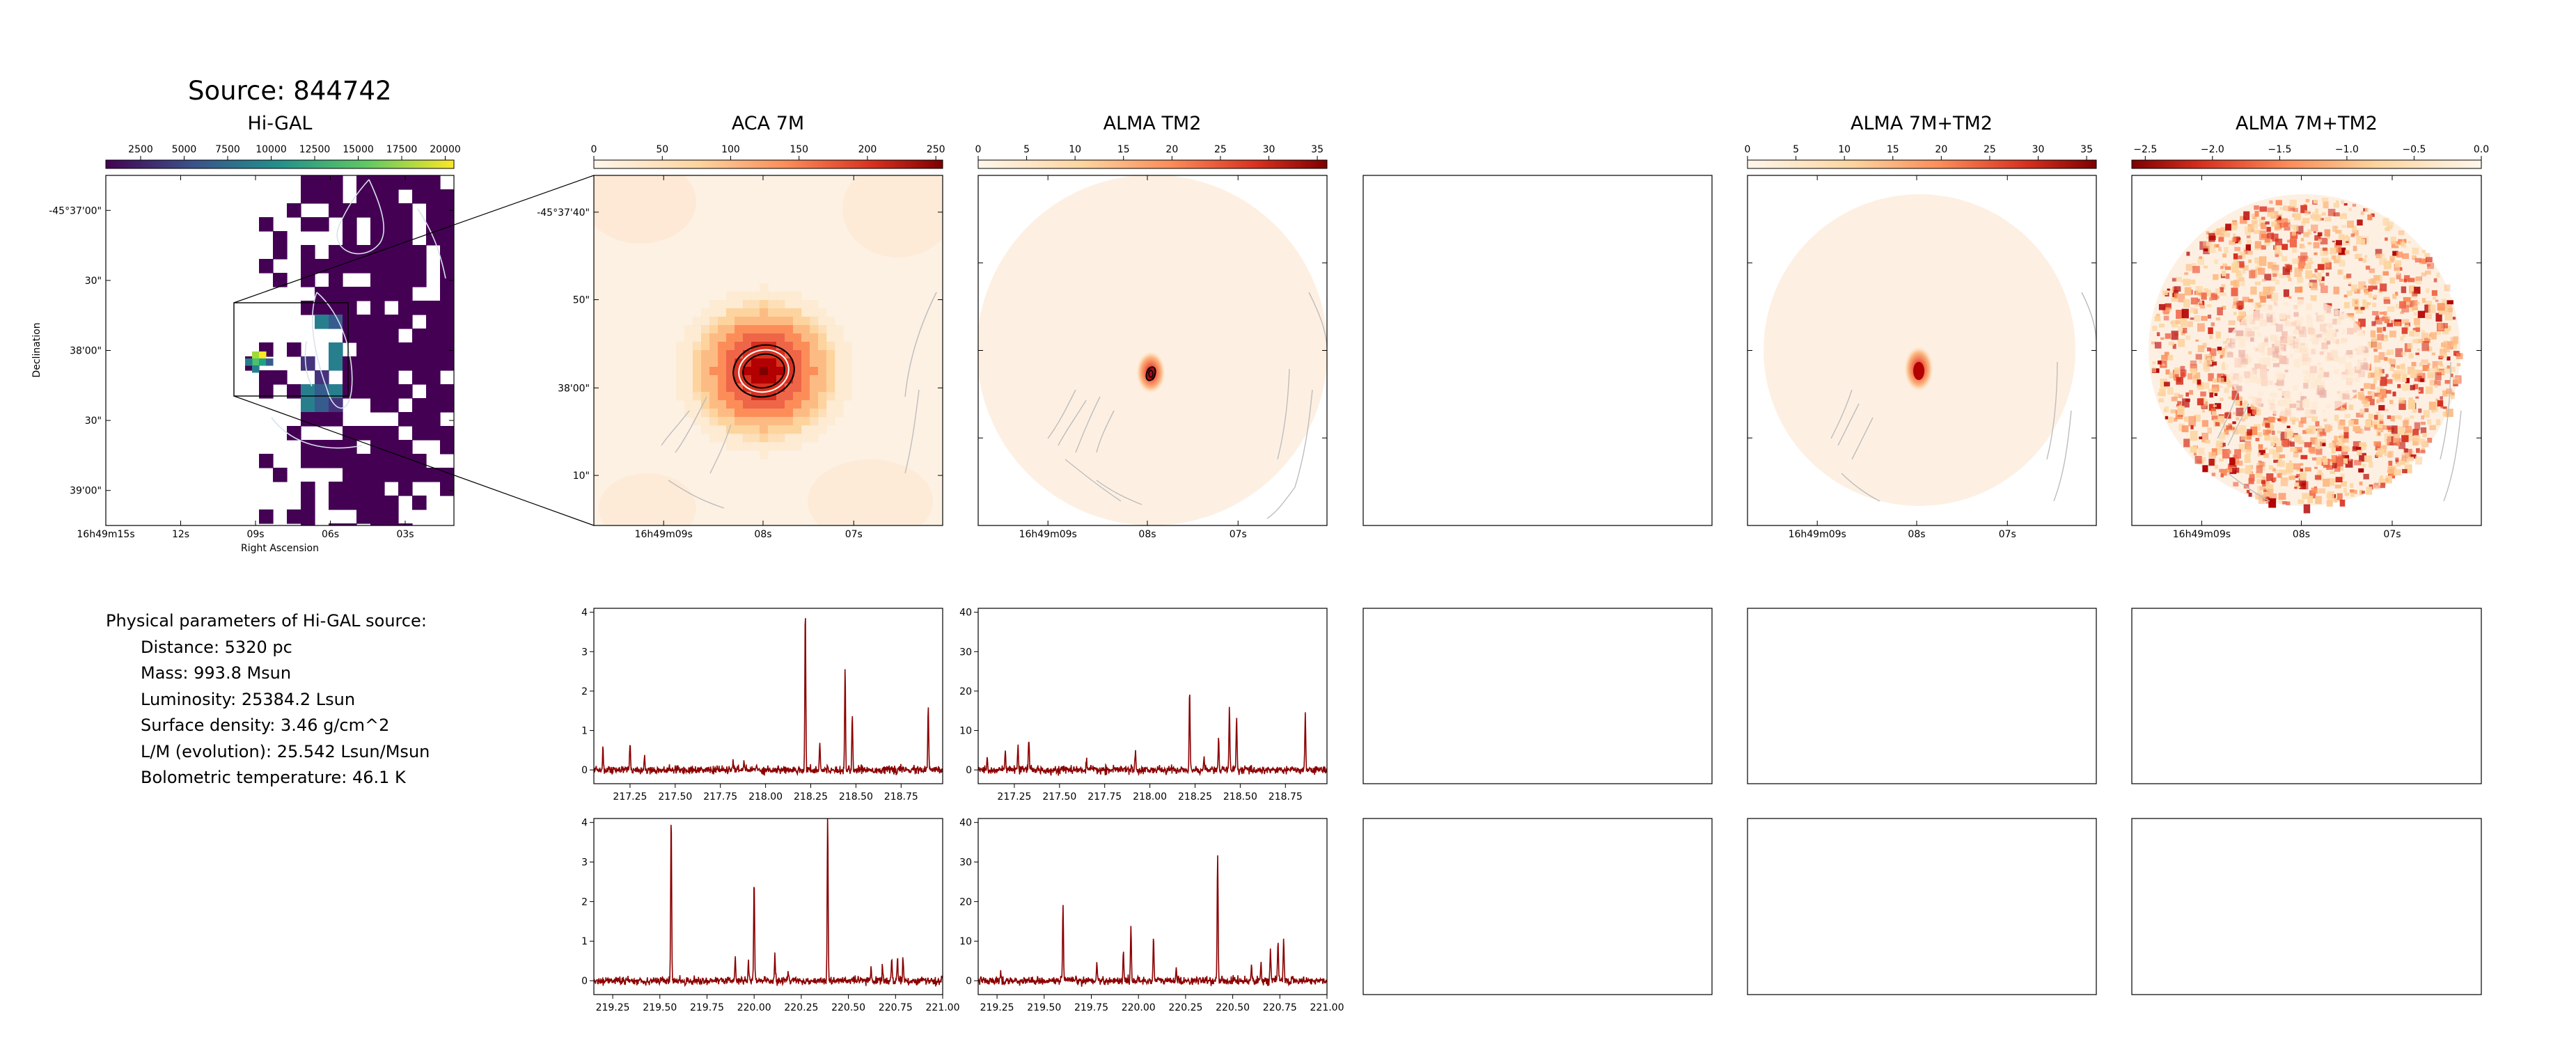  What do you see at coordinates (563, 213) in the screenshot?
I see `y-tick-label: -45°37'40"` at bounding box center [563, 213].